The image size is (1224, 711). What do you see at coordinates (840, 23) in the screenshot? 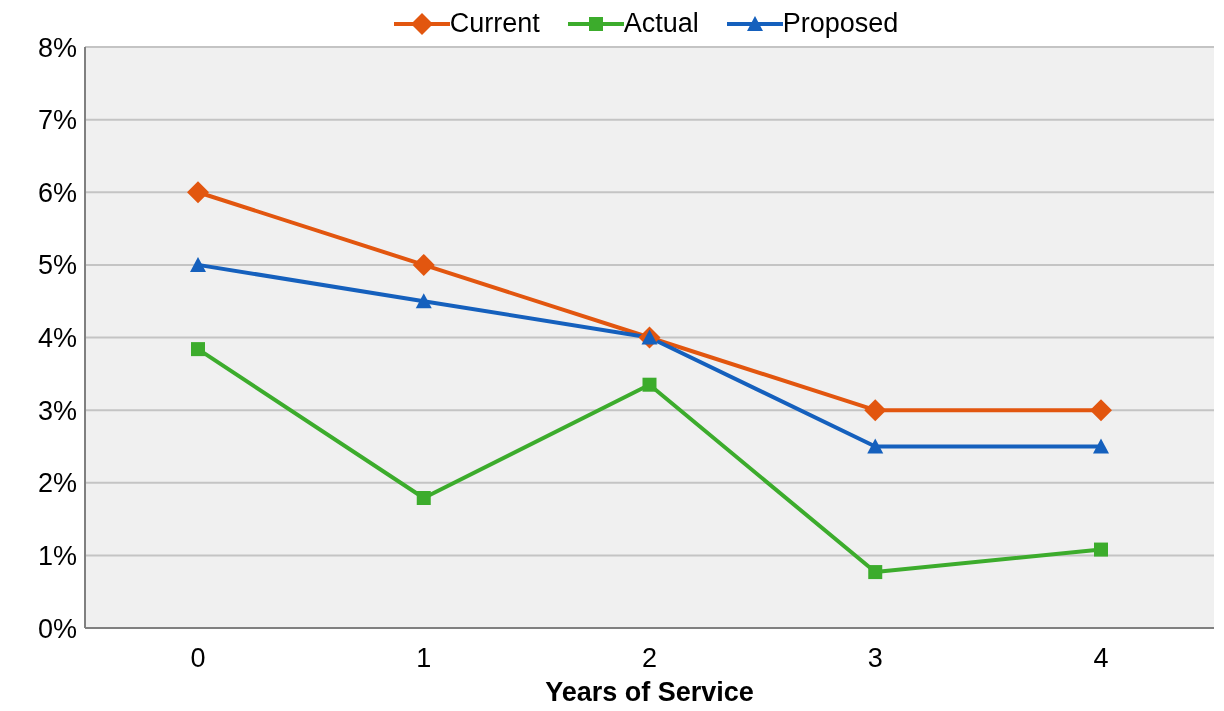
I see `legend-label: Proposed` at bounding box center [840, 23].